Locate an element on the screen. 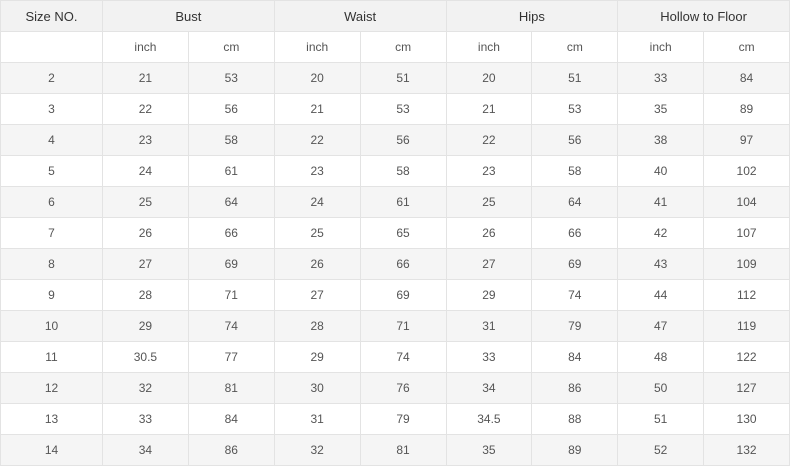  header-bust: Bust is located at coordinates (188, 16).